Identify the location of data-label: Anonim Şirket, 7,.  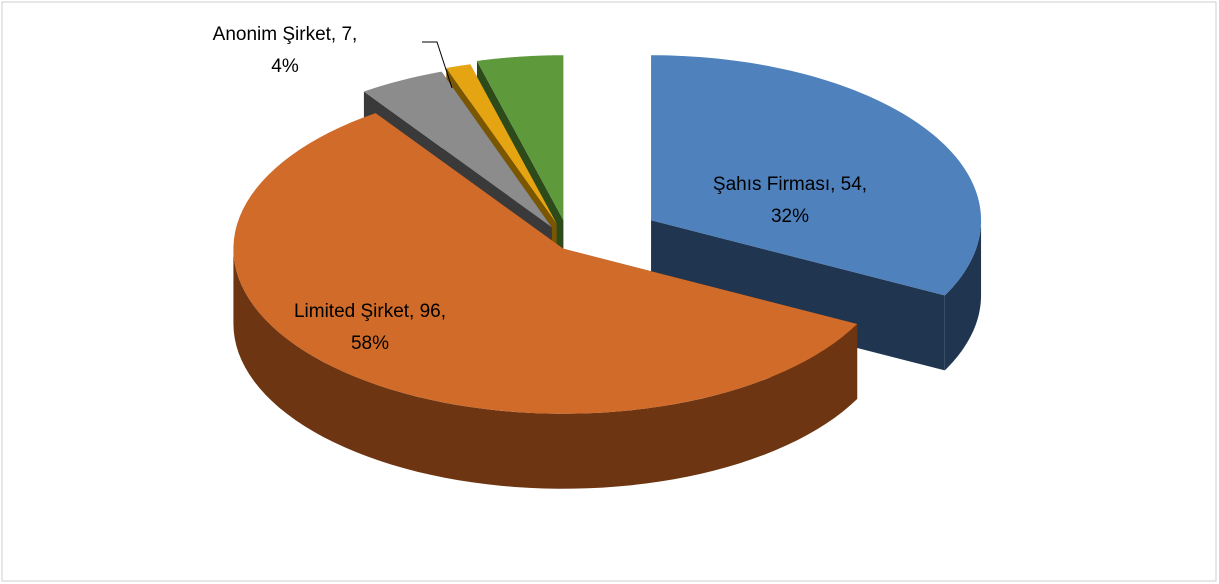
(285, 34).